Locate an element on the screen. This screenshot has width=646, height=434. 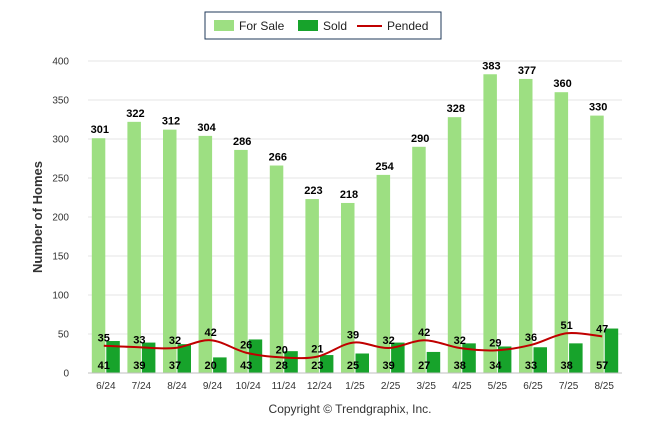
legend-label: Sold is located at coordinates (335, 26).